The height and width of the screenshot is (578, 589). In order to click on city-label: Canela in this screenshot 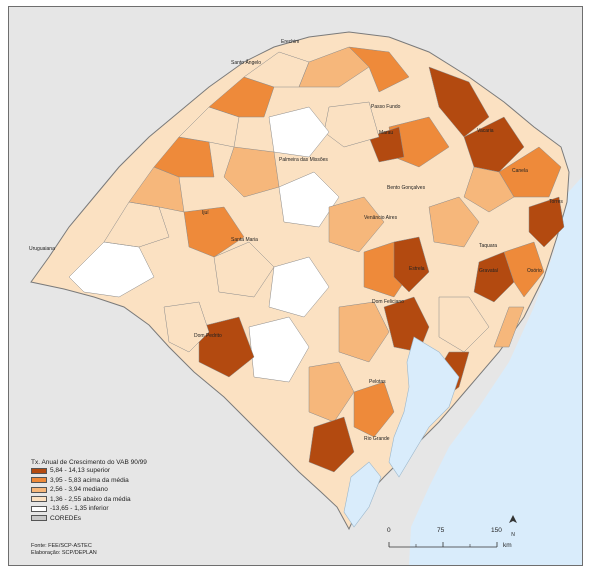, I will do `click(520, 171)`.